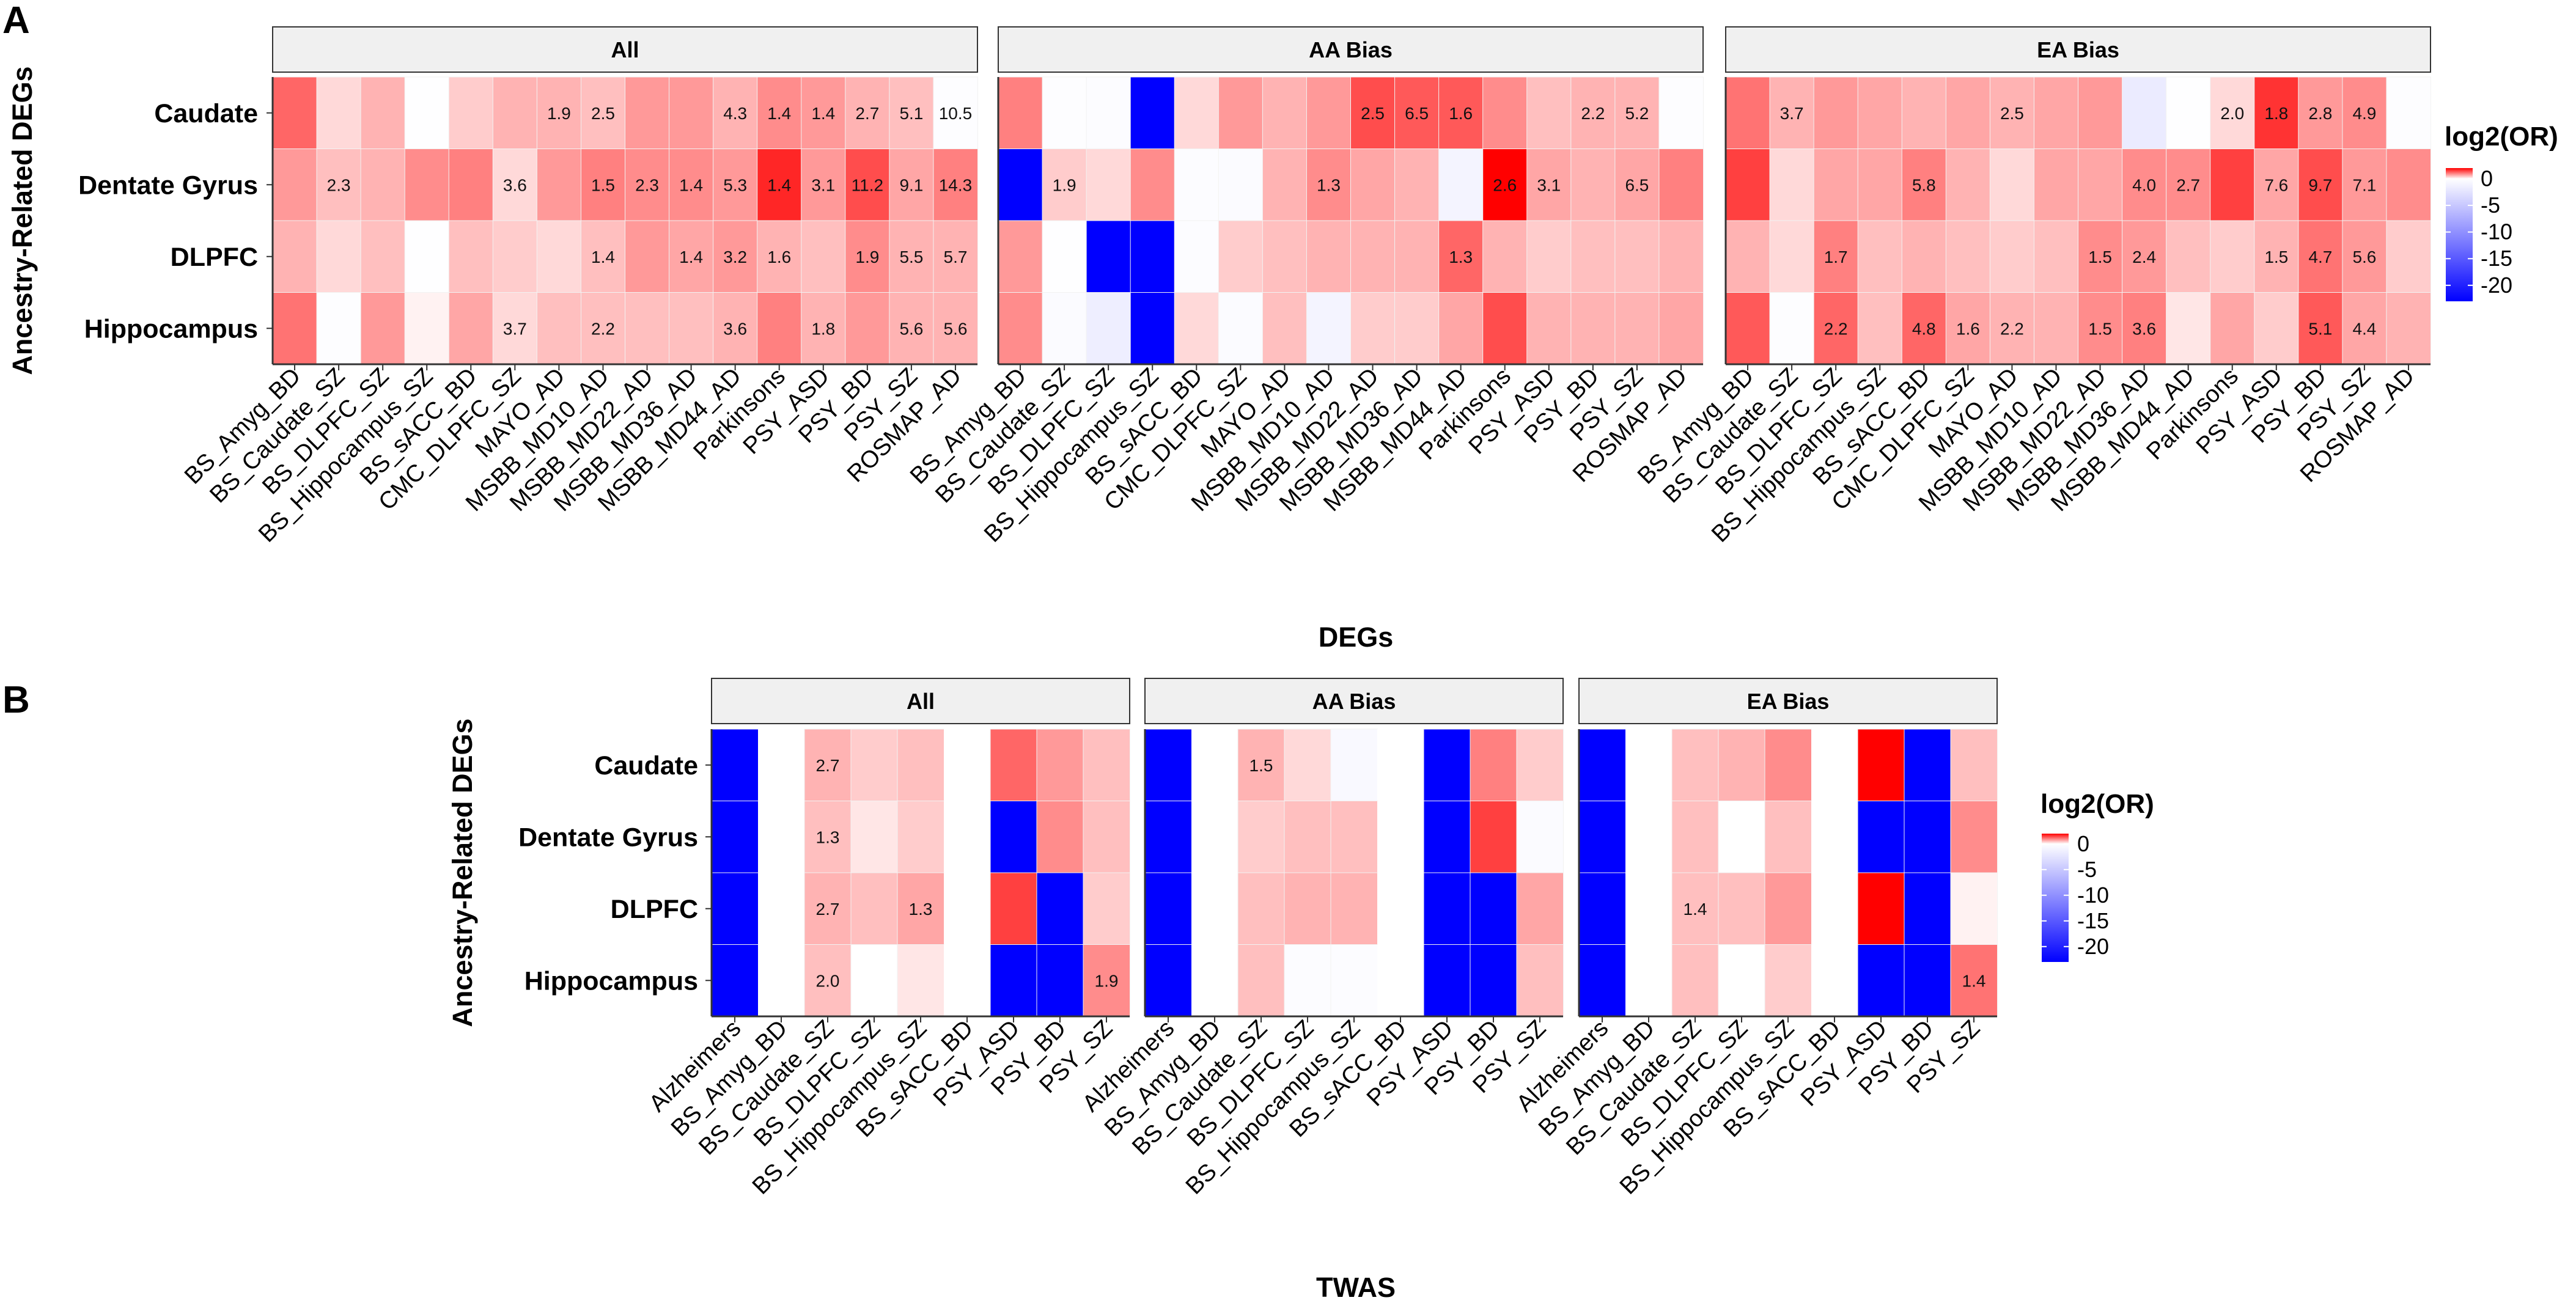  I want to click on cell-value-label: 5.8, so click(1924, 184).